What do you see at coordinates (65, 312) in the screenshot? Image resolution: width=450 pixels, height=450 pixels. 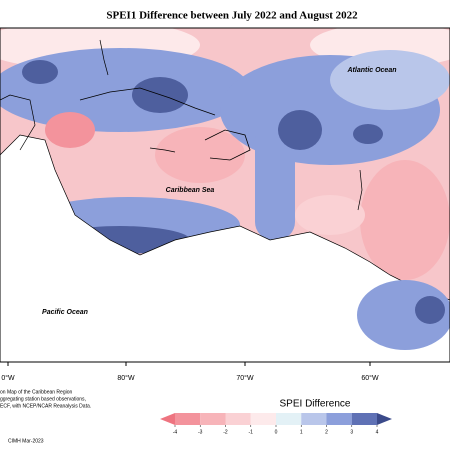 I see `ocean-label: Pacific Ocean` at bounding box center [65, 312].